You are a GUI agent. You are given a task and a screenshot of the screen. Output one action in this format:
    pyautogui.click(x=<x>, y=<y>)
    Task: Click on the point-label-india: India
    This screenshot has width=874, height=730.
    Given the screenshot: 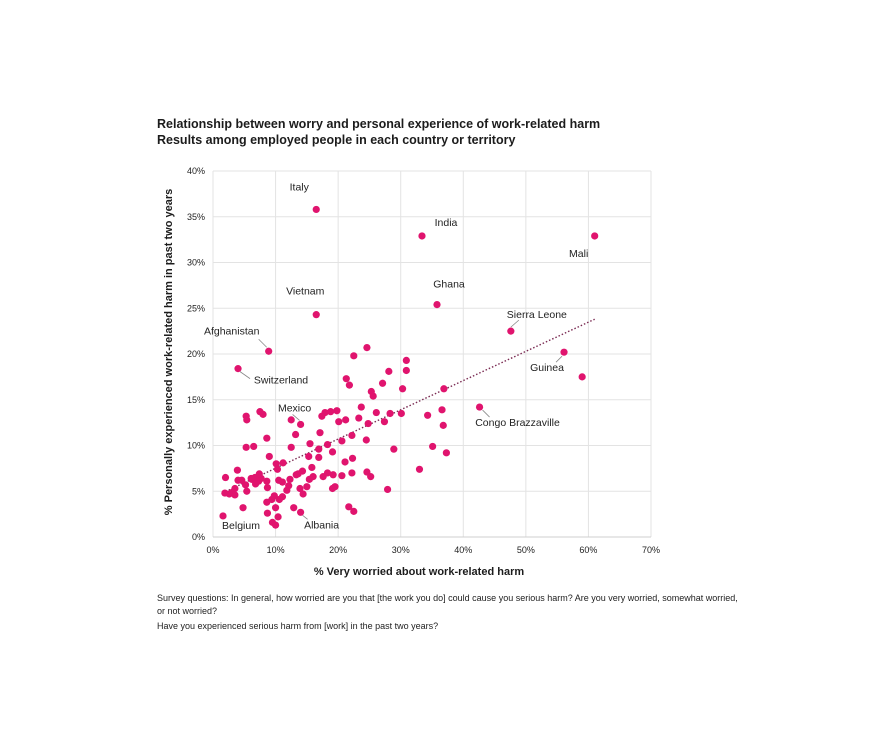 What is the action you would take?
    pyautogui.click(x=446, y=223)
    